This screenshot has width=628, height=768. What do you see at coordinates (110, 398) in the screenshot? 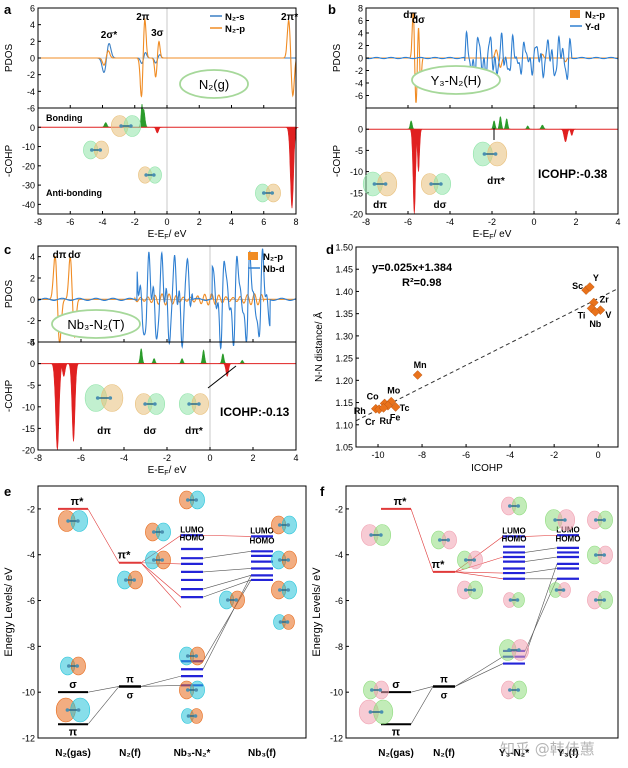
I see `orbital-c1-atom` at bounding box center [110, 398].